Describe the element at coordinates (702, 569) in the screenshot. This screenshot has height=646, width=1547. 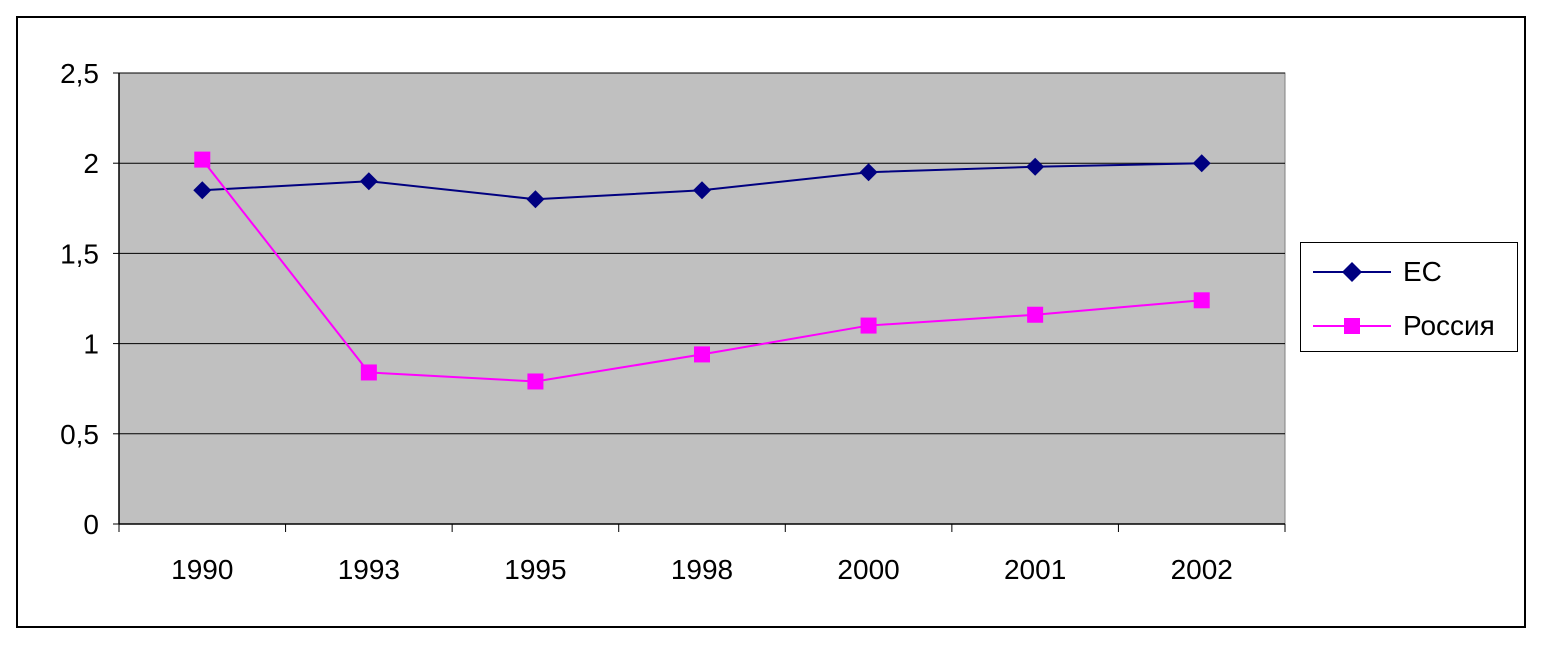
I see `x-tick-label: 1998` at that location.